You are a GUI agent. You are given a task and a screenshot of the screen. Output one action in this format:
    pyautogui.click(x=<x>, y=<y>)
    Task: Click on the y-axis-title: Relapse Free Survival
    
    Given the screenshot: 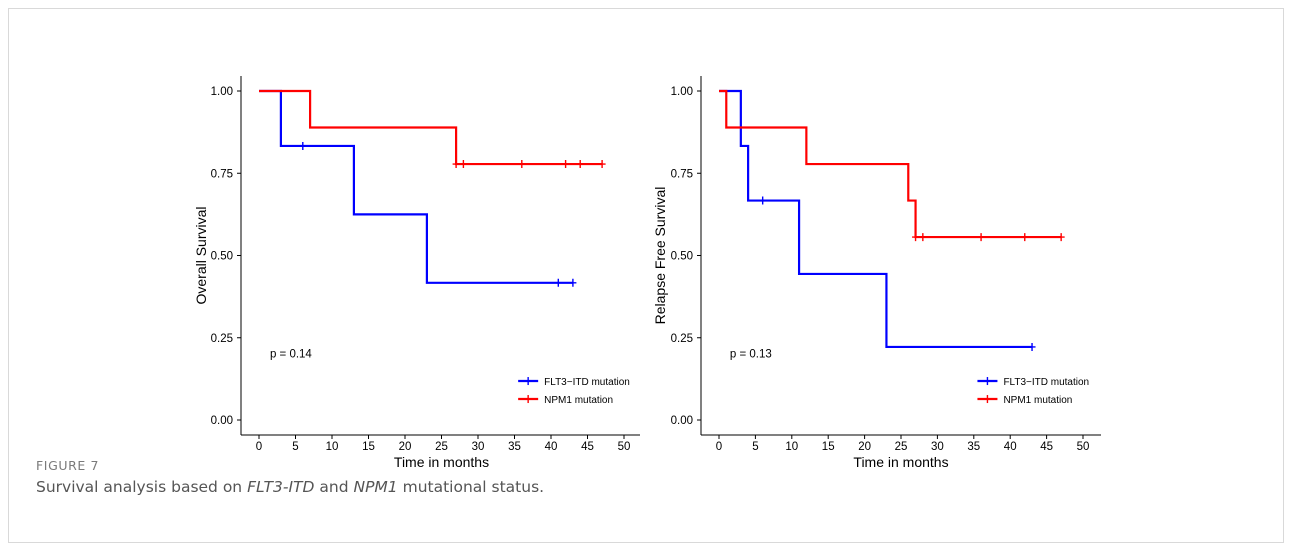 What is the action you would take?
    pyautogui.click(x=660, y=256)
    